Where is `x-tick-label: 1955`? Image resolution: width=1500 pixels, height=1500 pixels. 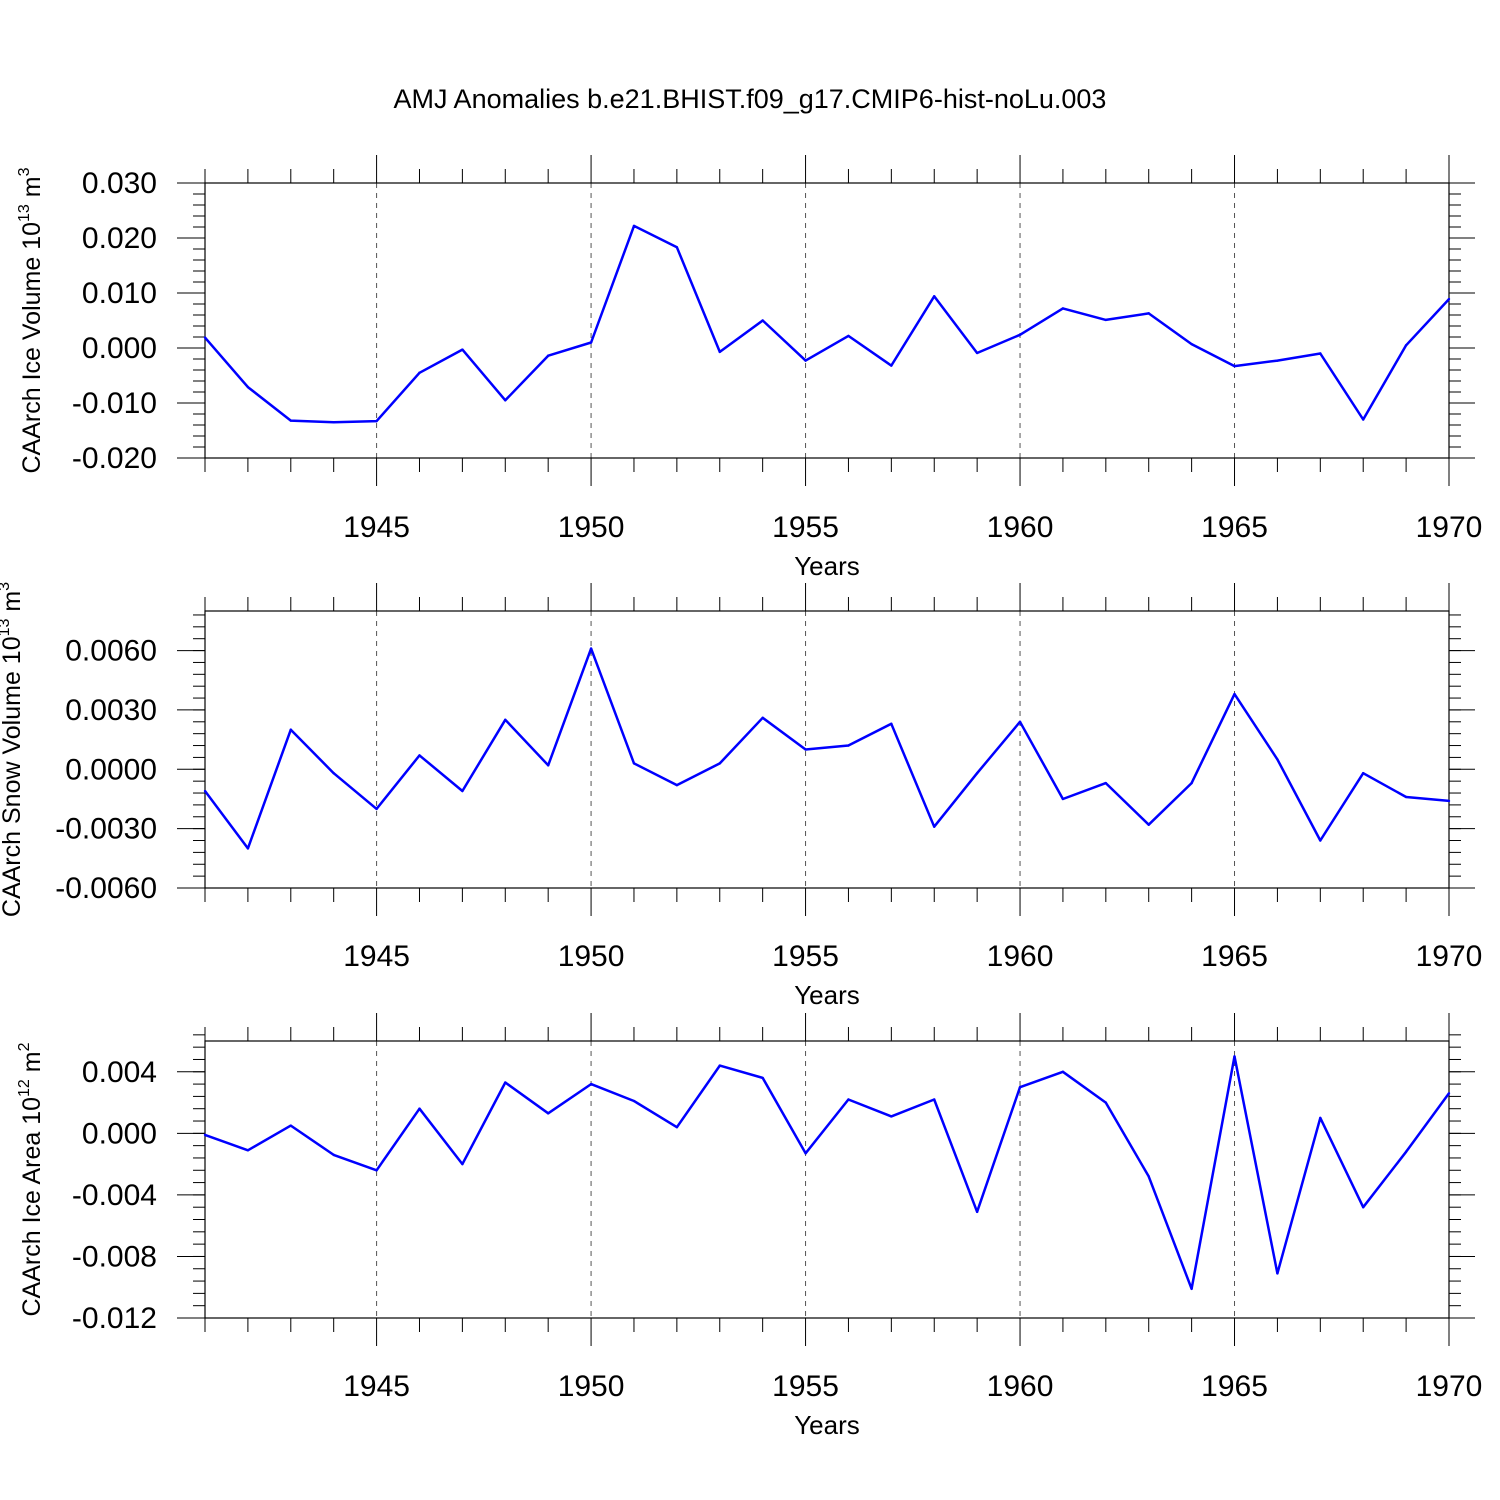
x-tick-label: 1955 is located at coordinates (805, 1386).